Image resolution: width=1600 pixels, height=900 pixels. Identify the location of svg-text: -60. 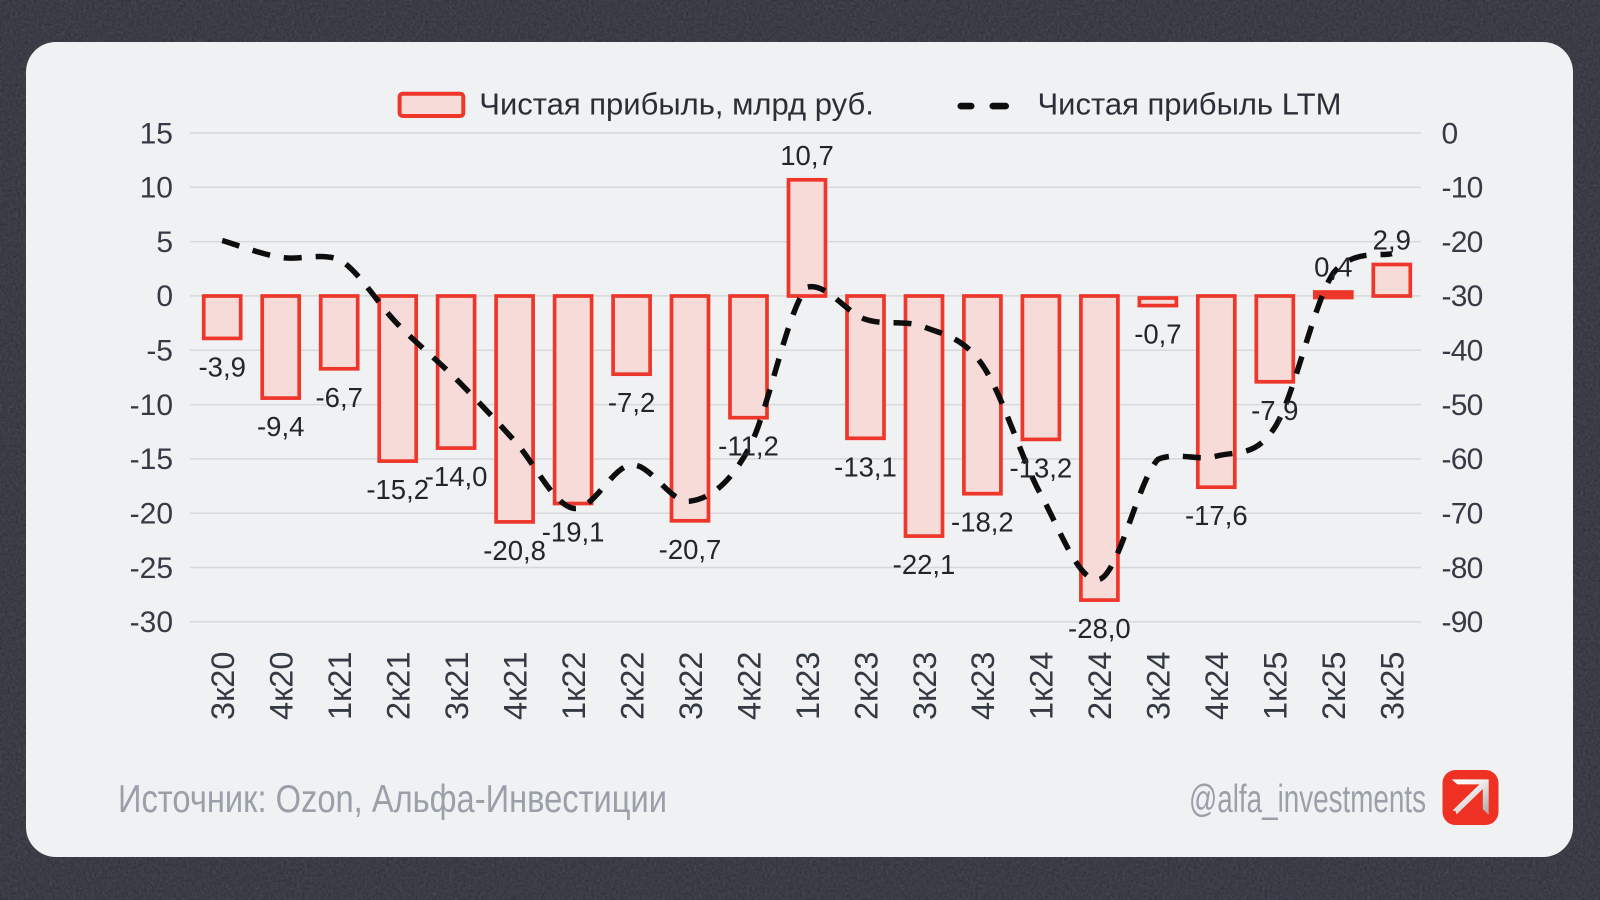
(1462, 459).